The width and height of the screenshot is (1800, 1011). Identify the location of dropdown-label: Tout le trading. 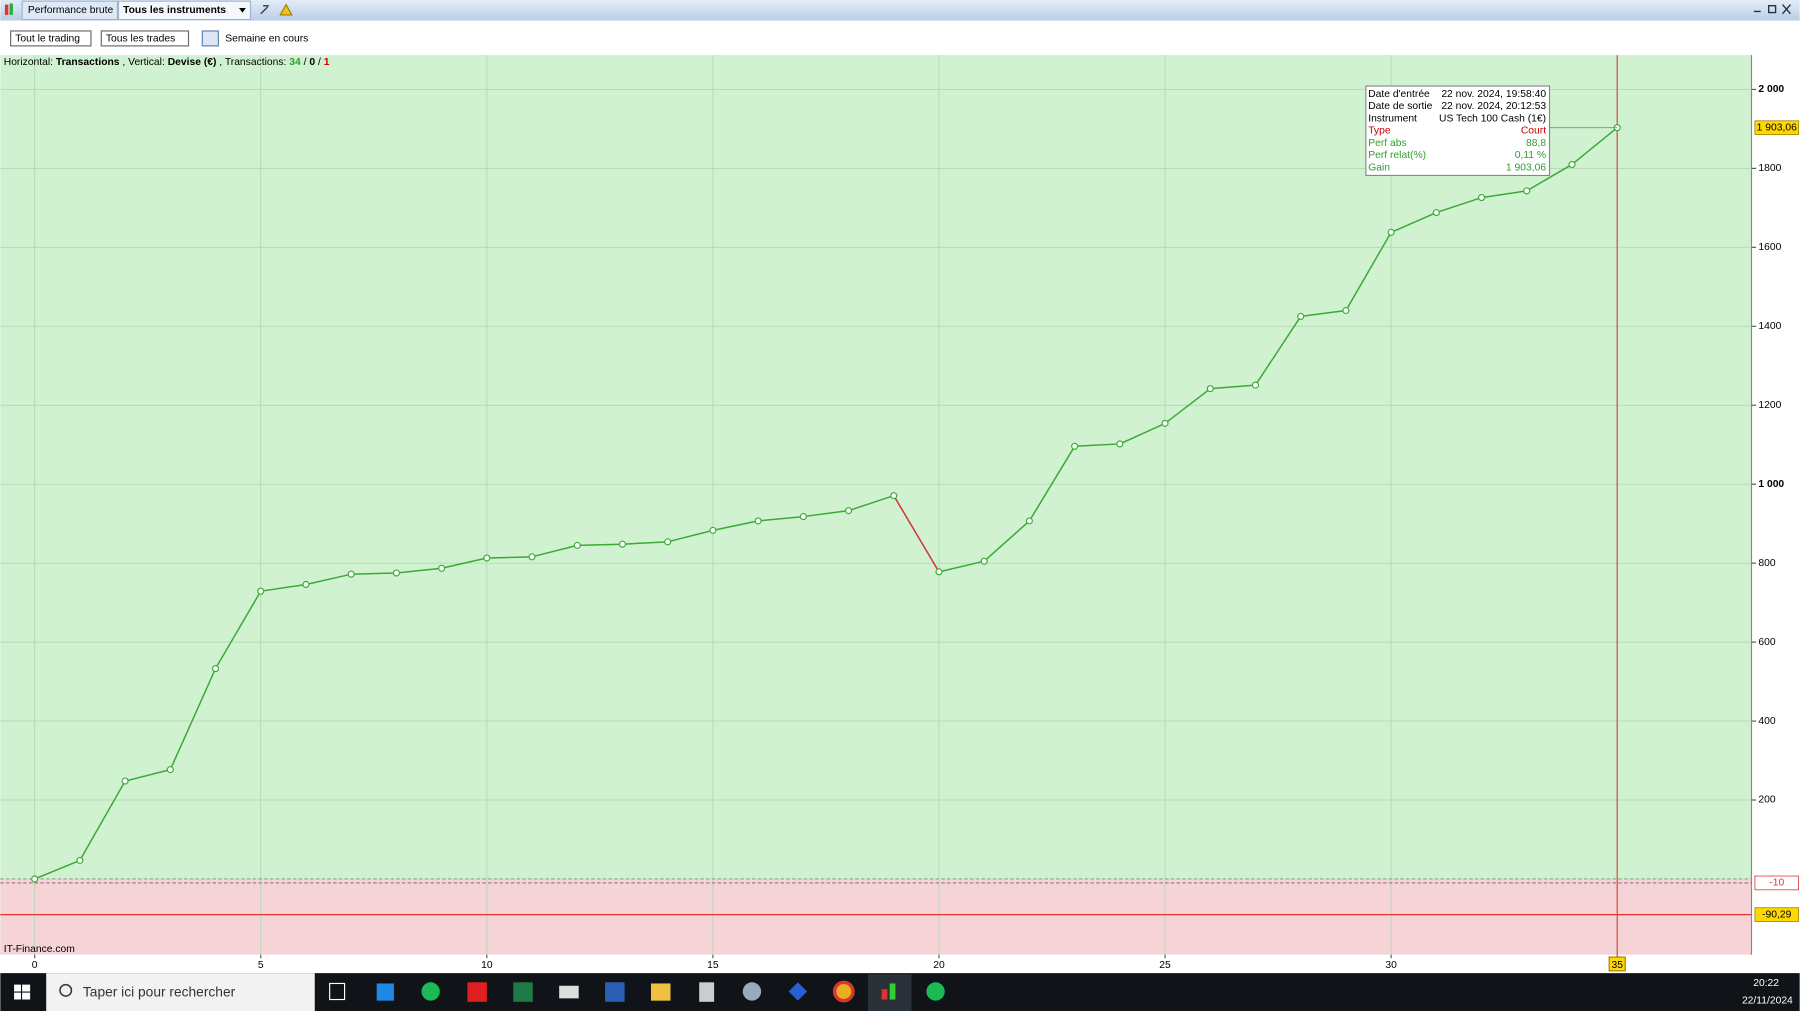
(47, 39).